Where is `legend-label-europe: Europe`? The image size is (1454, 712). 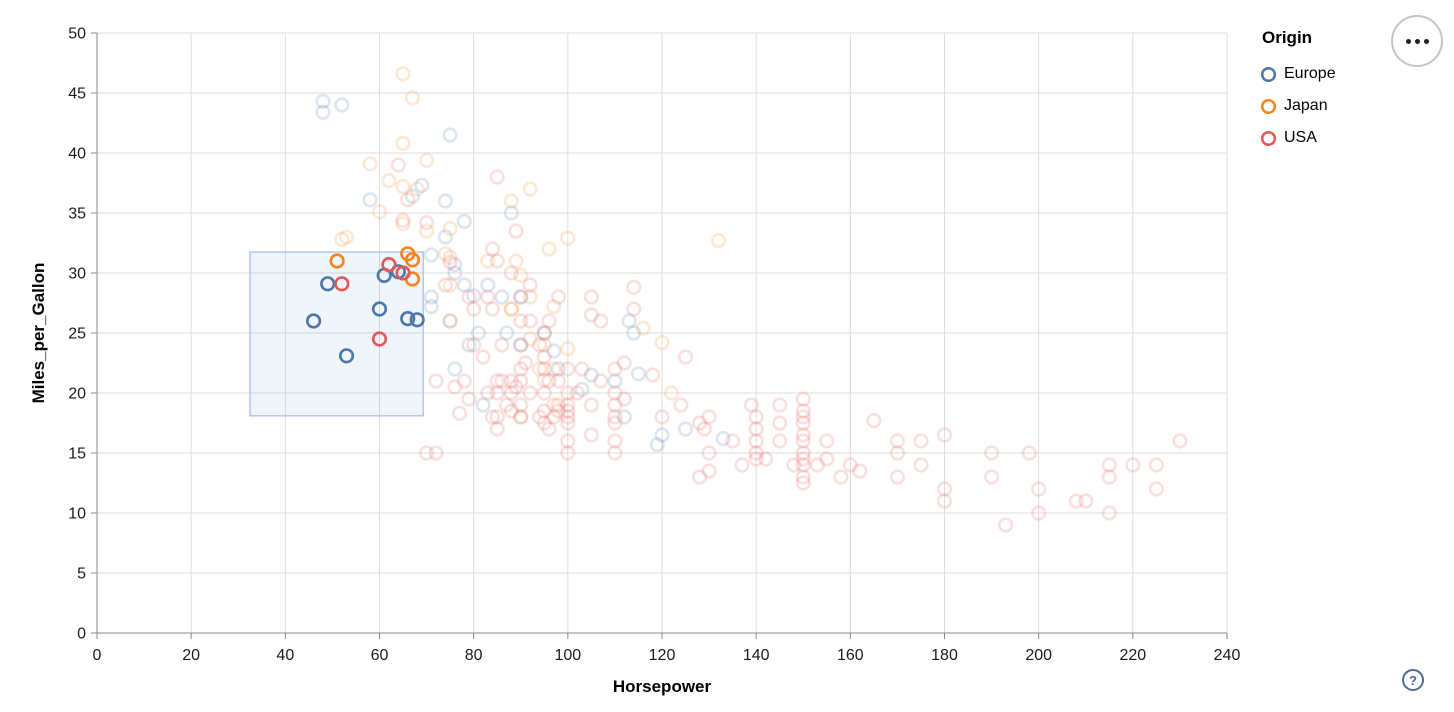 legend-label-europe: Europe is located at coordinates (1310, 73).